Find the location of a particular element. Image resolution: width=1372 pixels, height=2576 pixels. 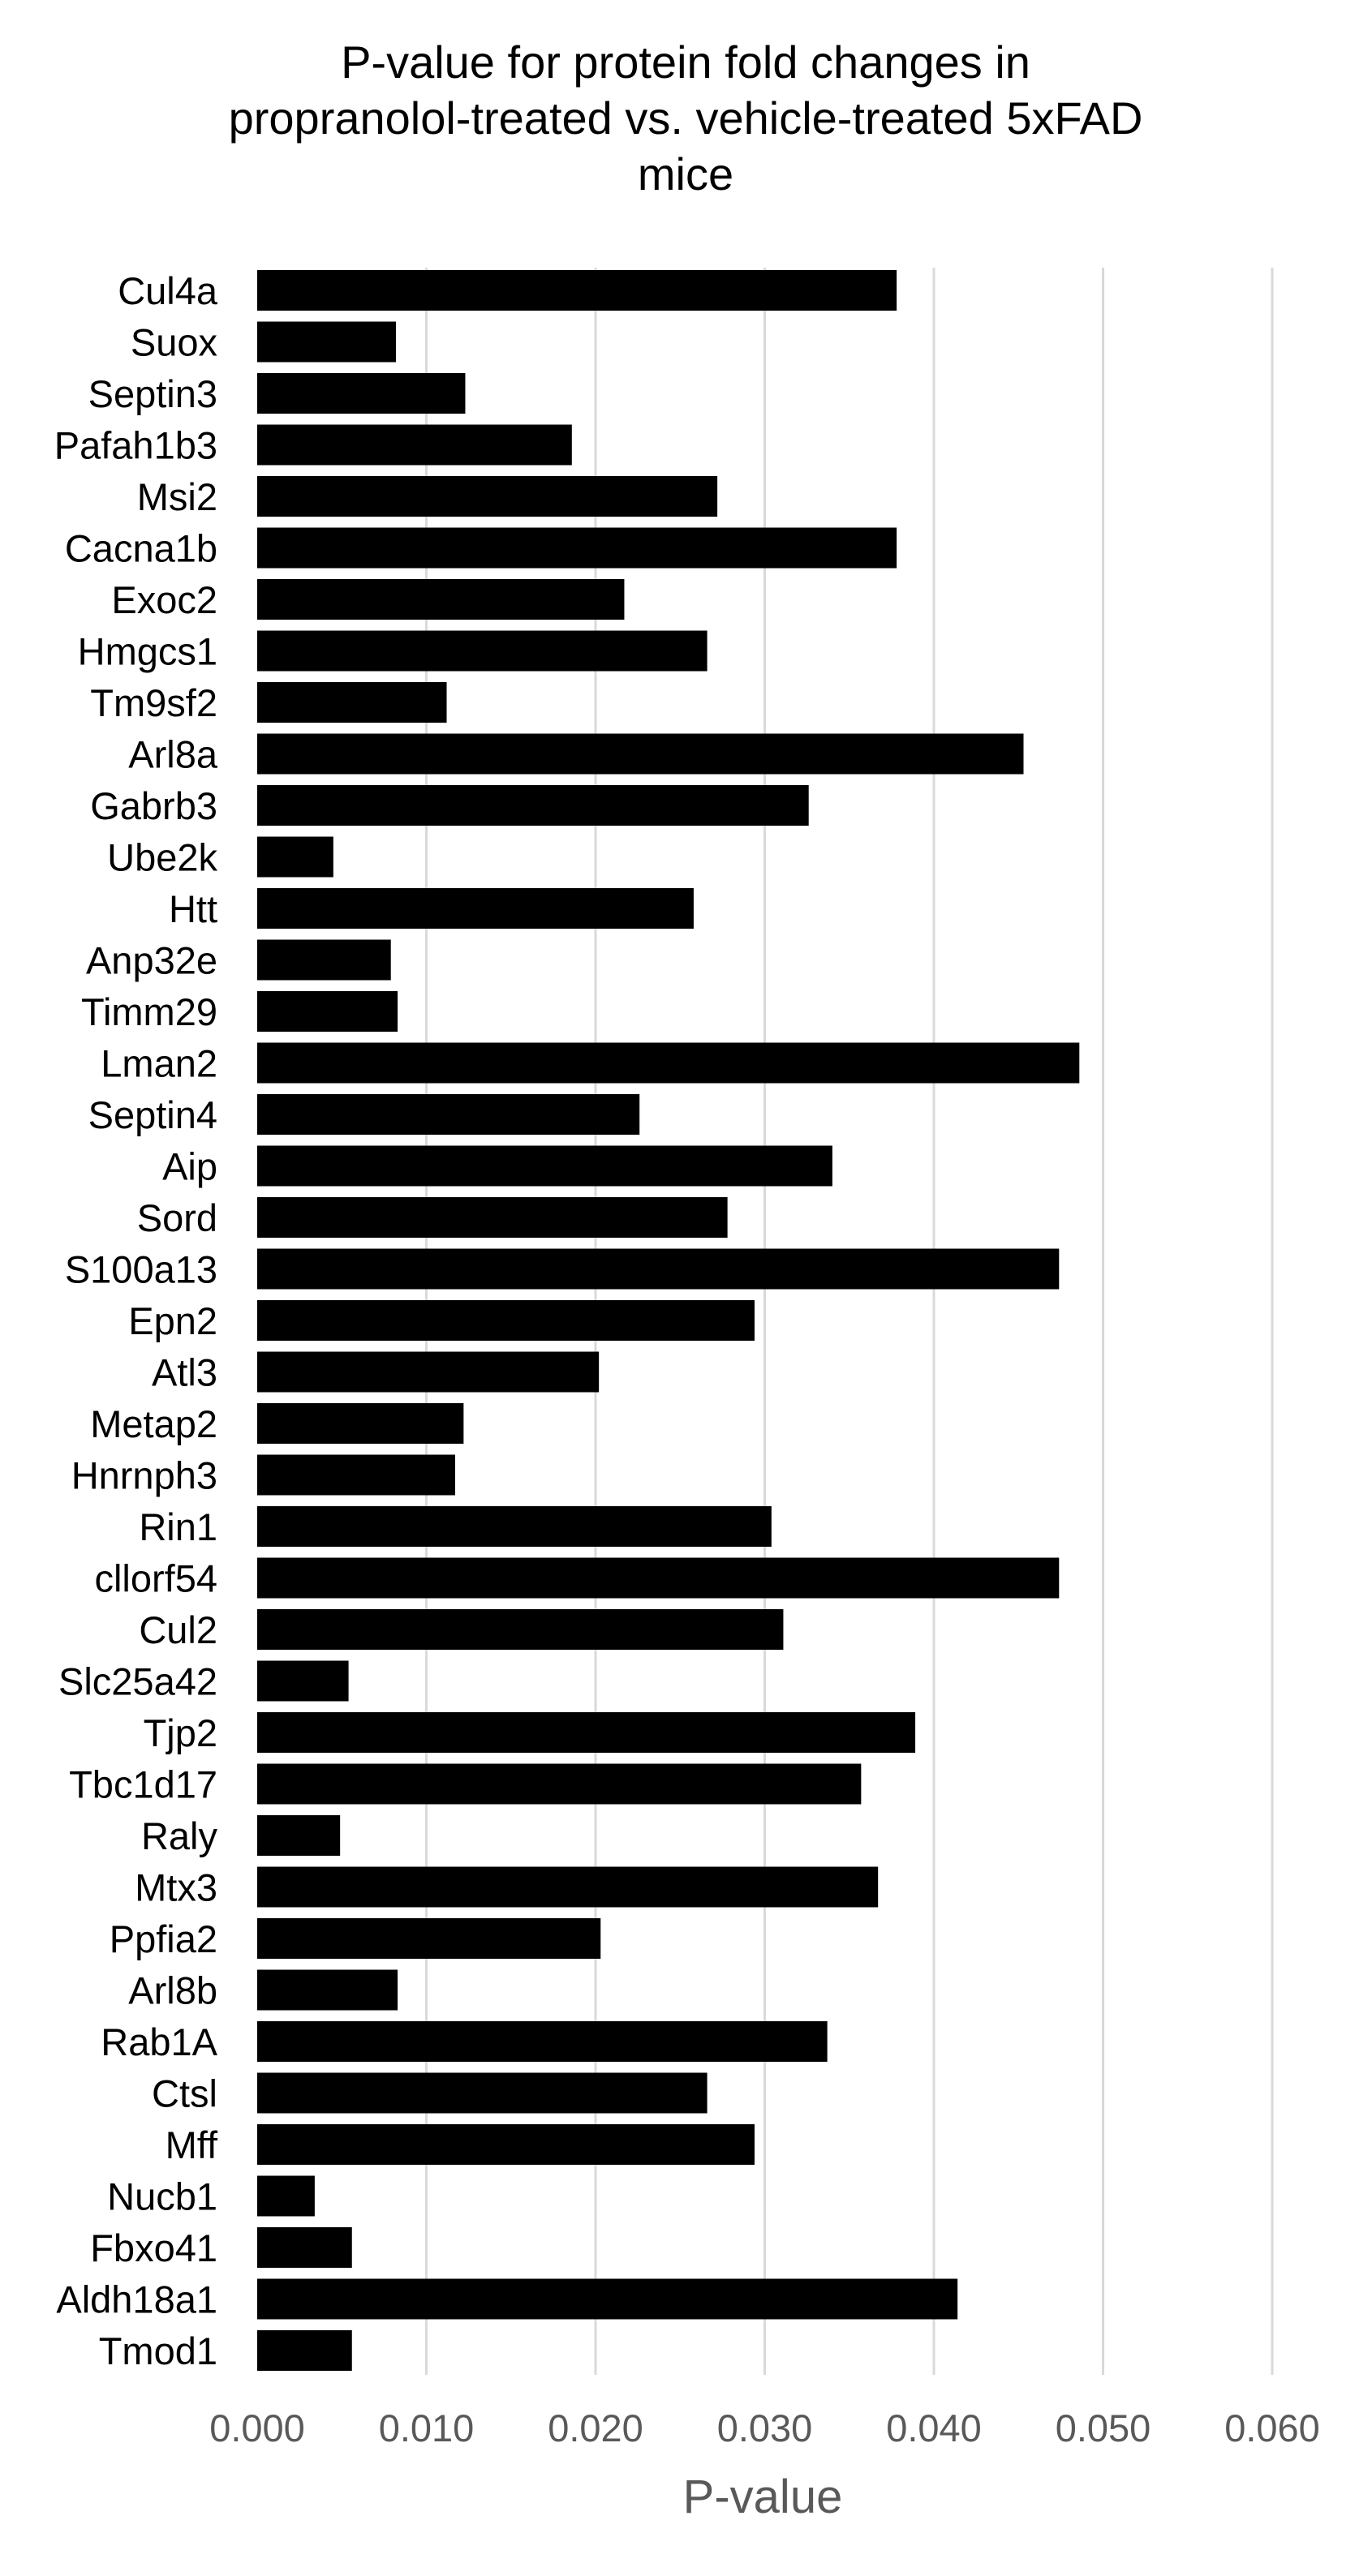

category-label: Anp32e is located at coordinates (151, 960).